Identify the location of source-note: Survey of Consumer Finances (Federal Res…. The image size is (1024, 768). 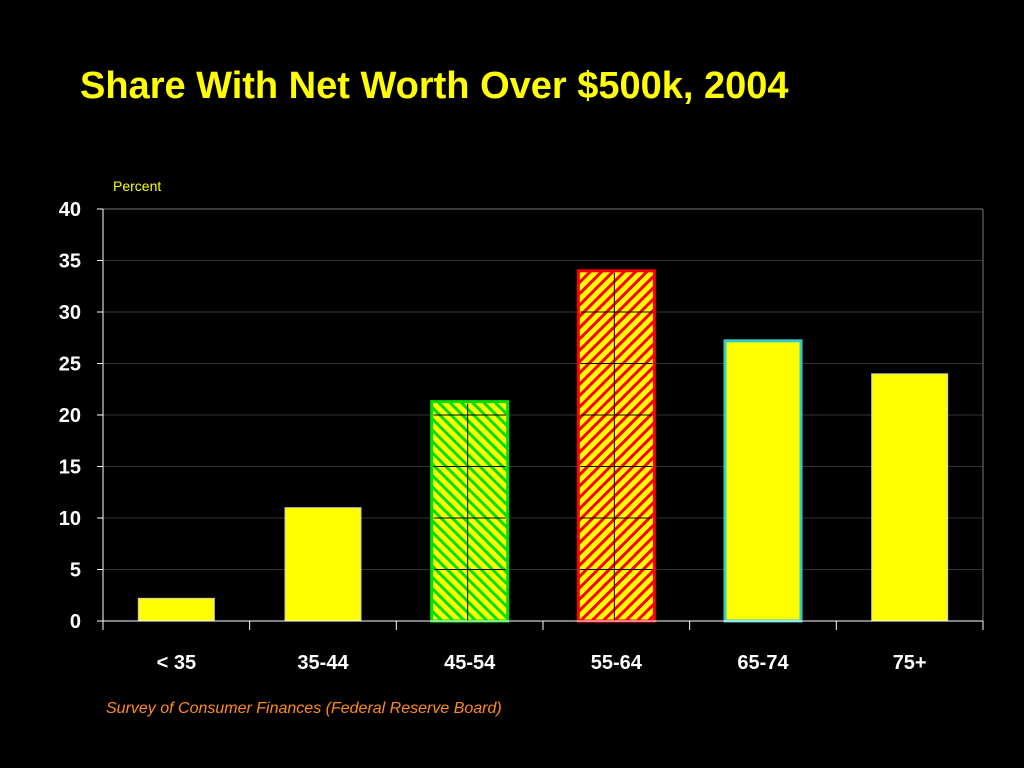
(304, 708).